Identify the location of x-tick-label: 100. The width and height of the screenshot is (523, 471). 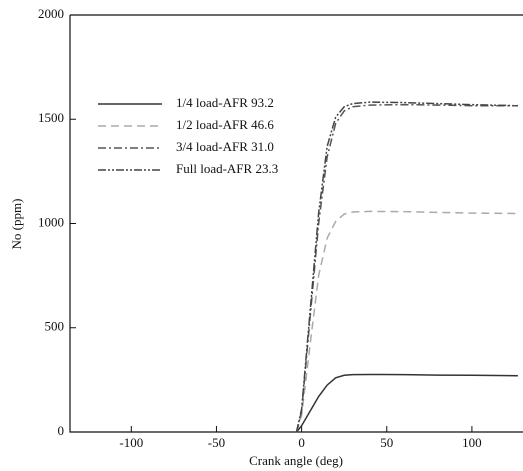
(472, 442).